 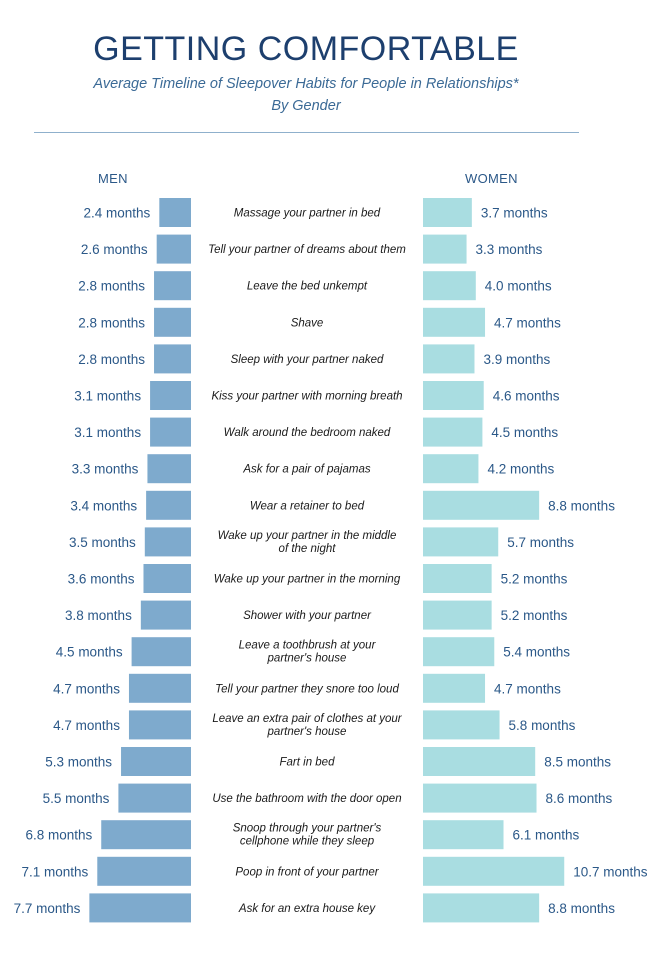 What do you see at coordinates (581, 908) in the screenshot?
I see `women-value-label-19: 8.8 months` at bounding box center [581, 908].